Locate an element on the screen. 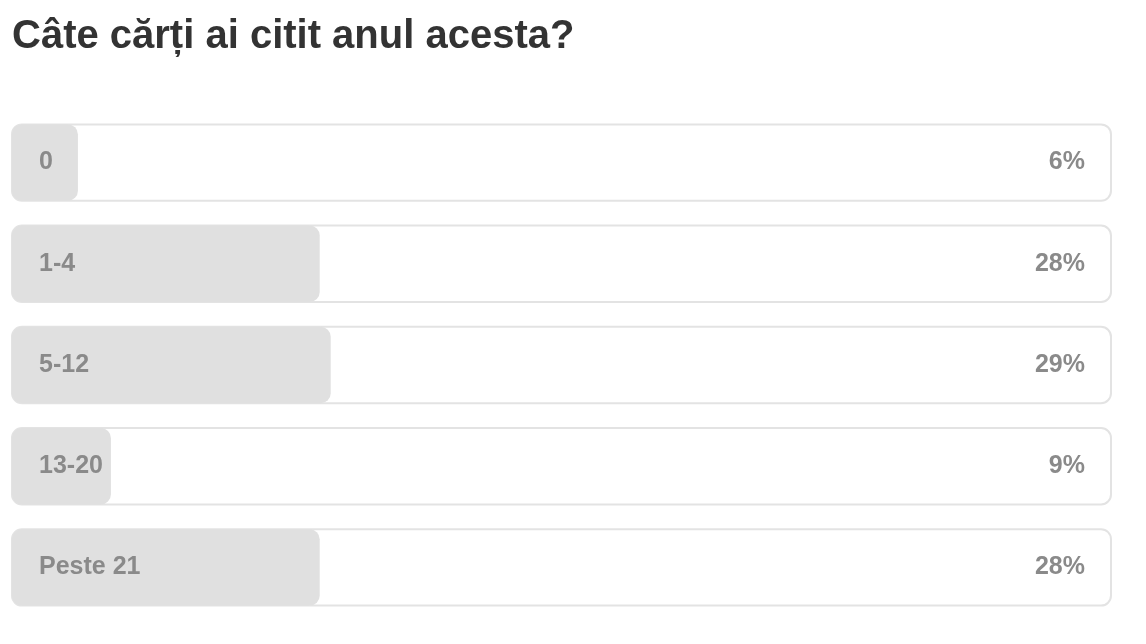 The width and height of the screenshot is (1146, 644). y-tick-label: Peste 21 is located at coordinates (90, 565).